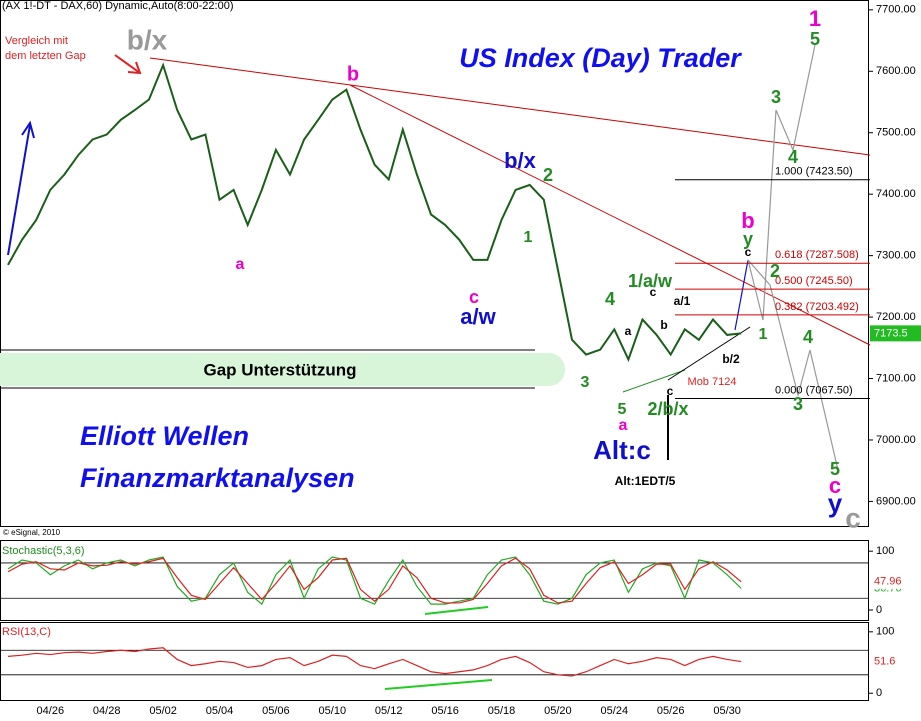  I want to click on x-tick-label: 05/30, so click(727, 711).